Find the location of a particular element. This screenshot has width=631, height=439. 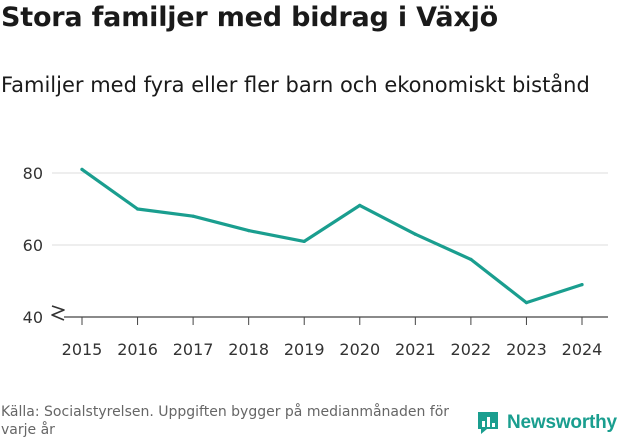

data-point-2016 is located at coordinates (137, 209).